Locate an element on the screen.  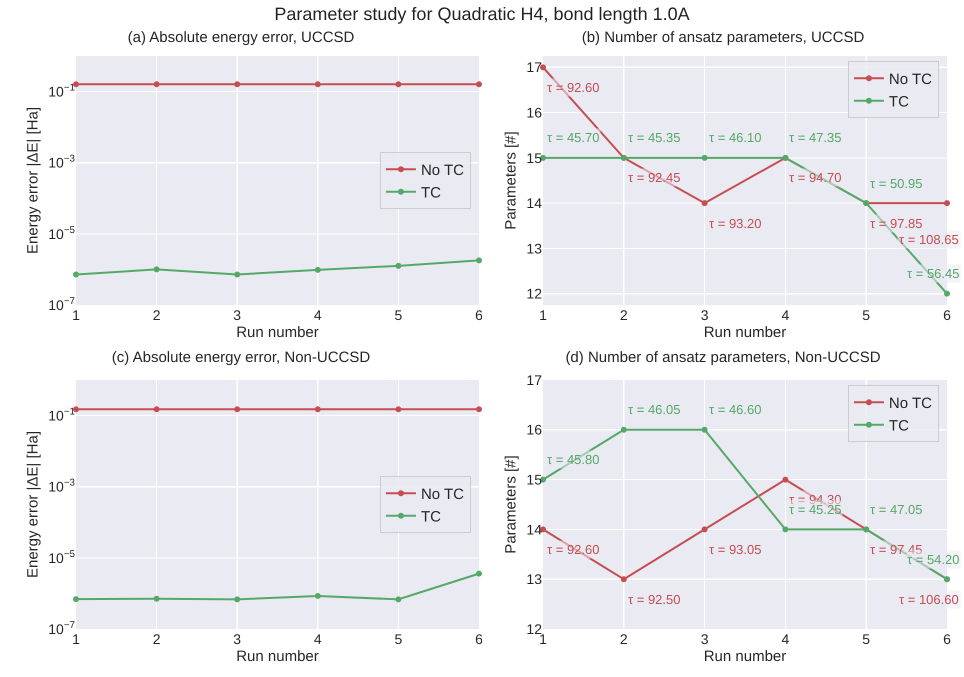
annotation: τ = 56.45 is located at coordinates (933, 273).